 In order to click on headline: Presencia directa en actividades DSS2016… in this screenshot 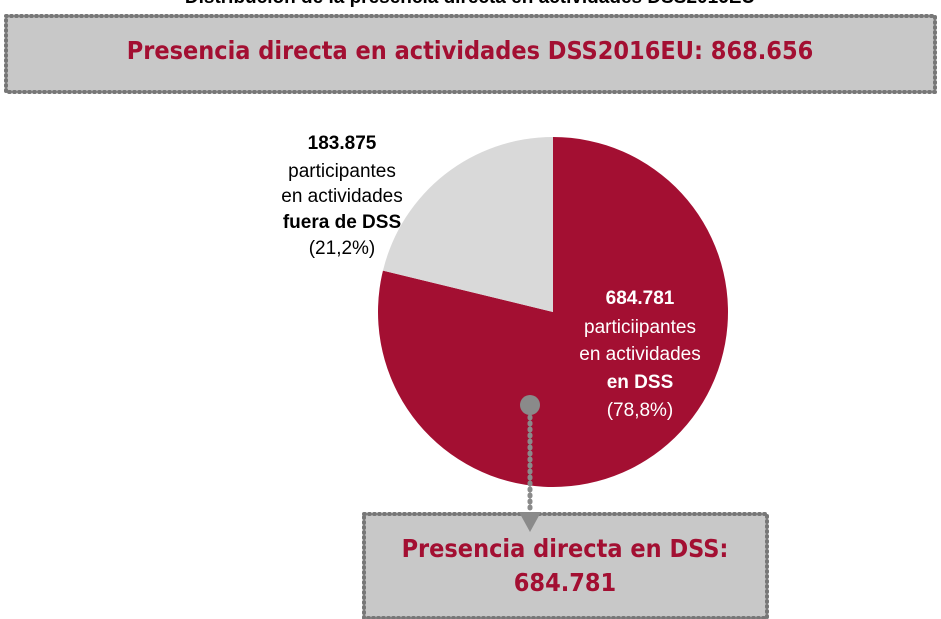, I will do `click(470, 50)`.